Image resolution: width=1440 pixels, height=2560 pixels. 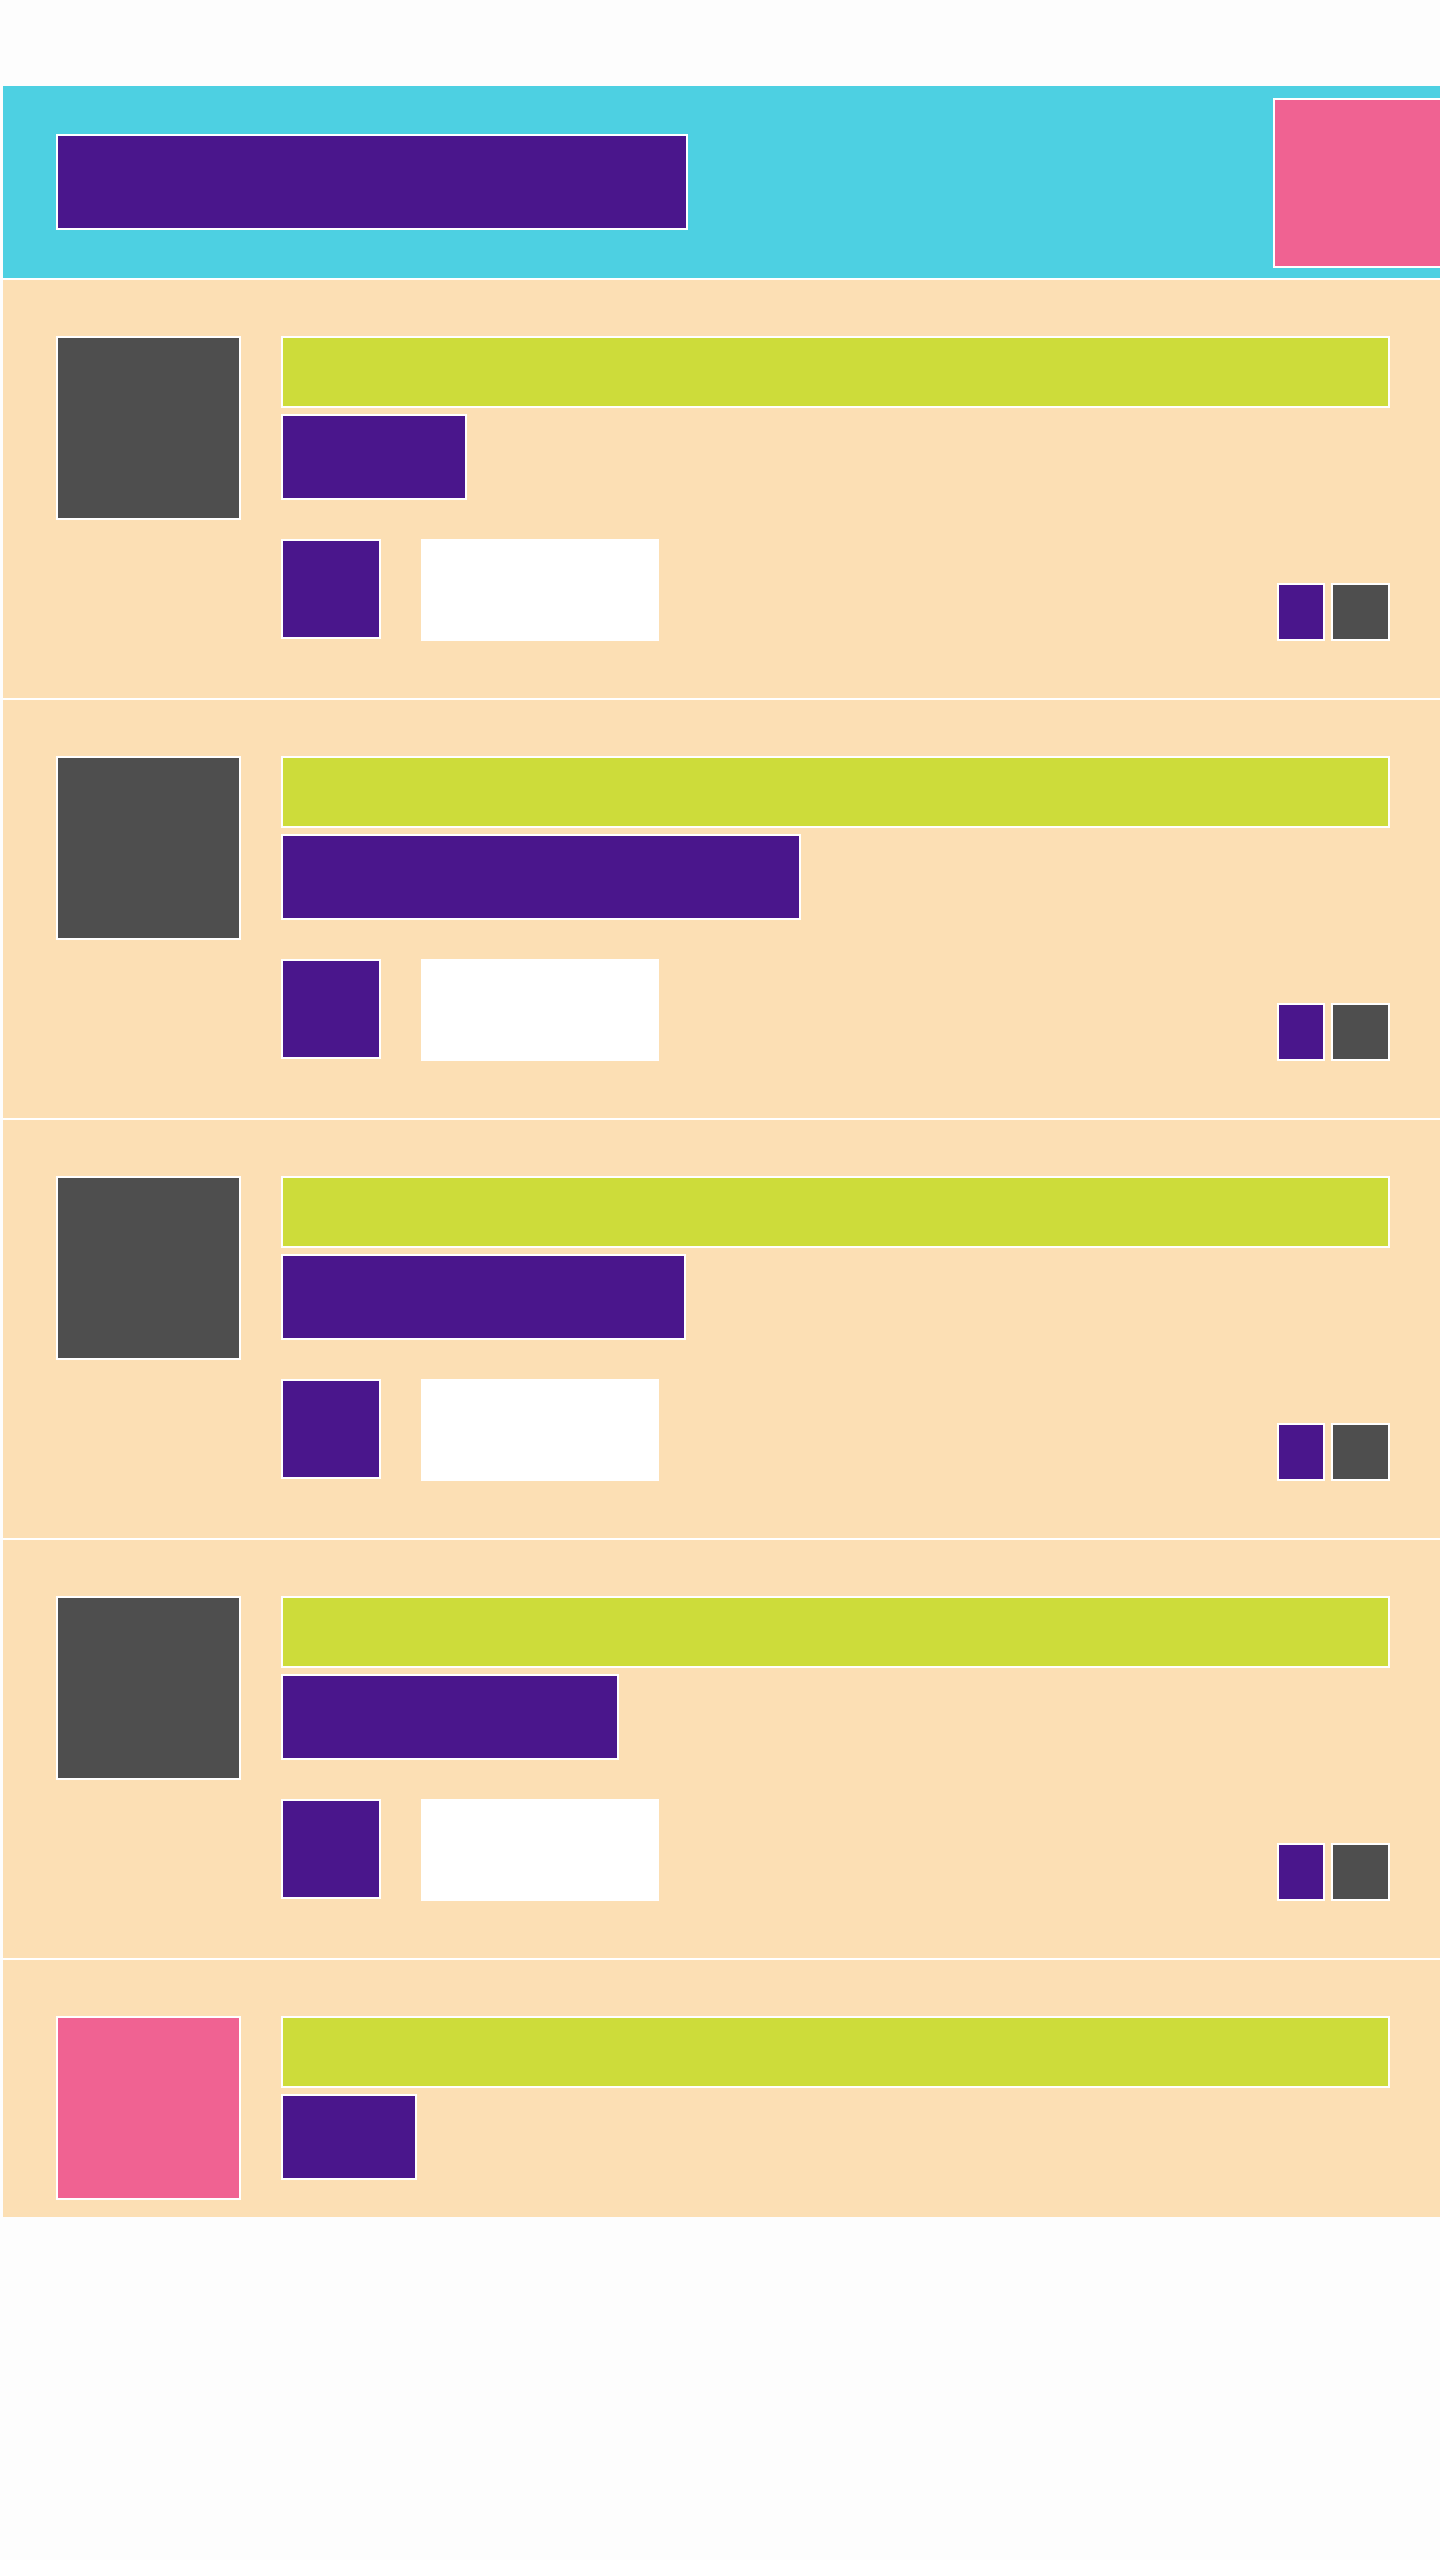 I want to click on header-title, so click(x=372, y=182).